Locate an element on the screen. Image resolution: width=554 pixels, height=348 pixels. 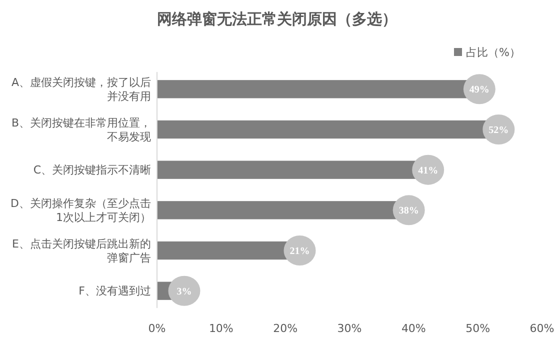
data-label: 52% is located at coordinates (498, 130).